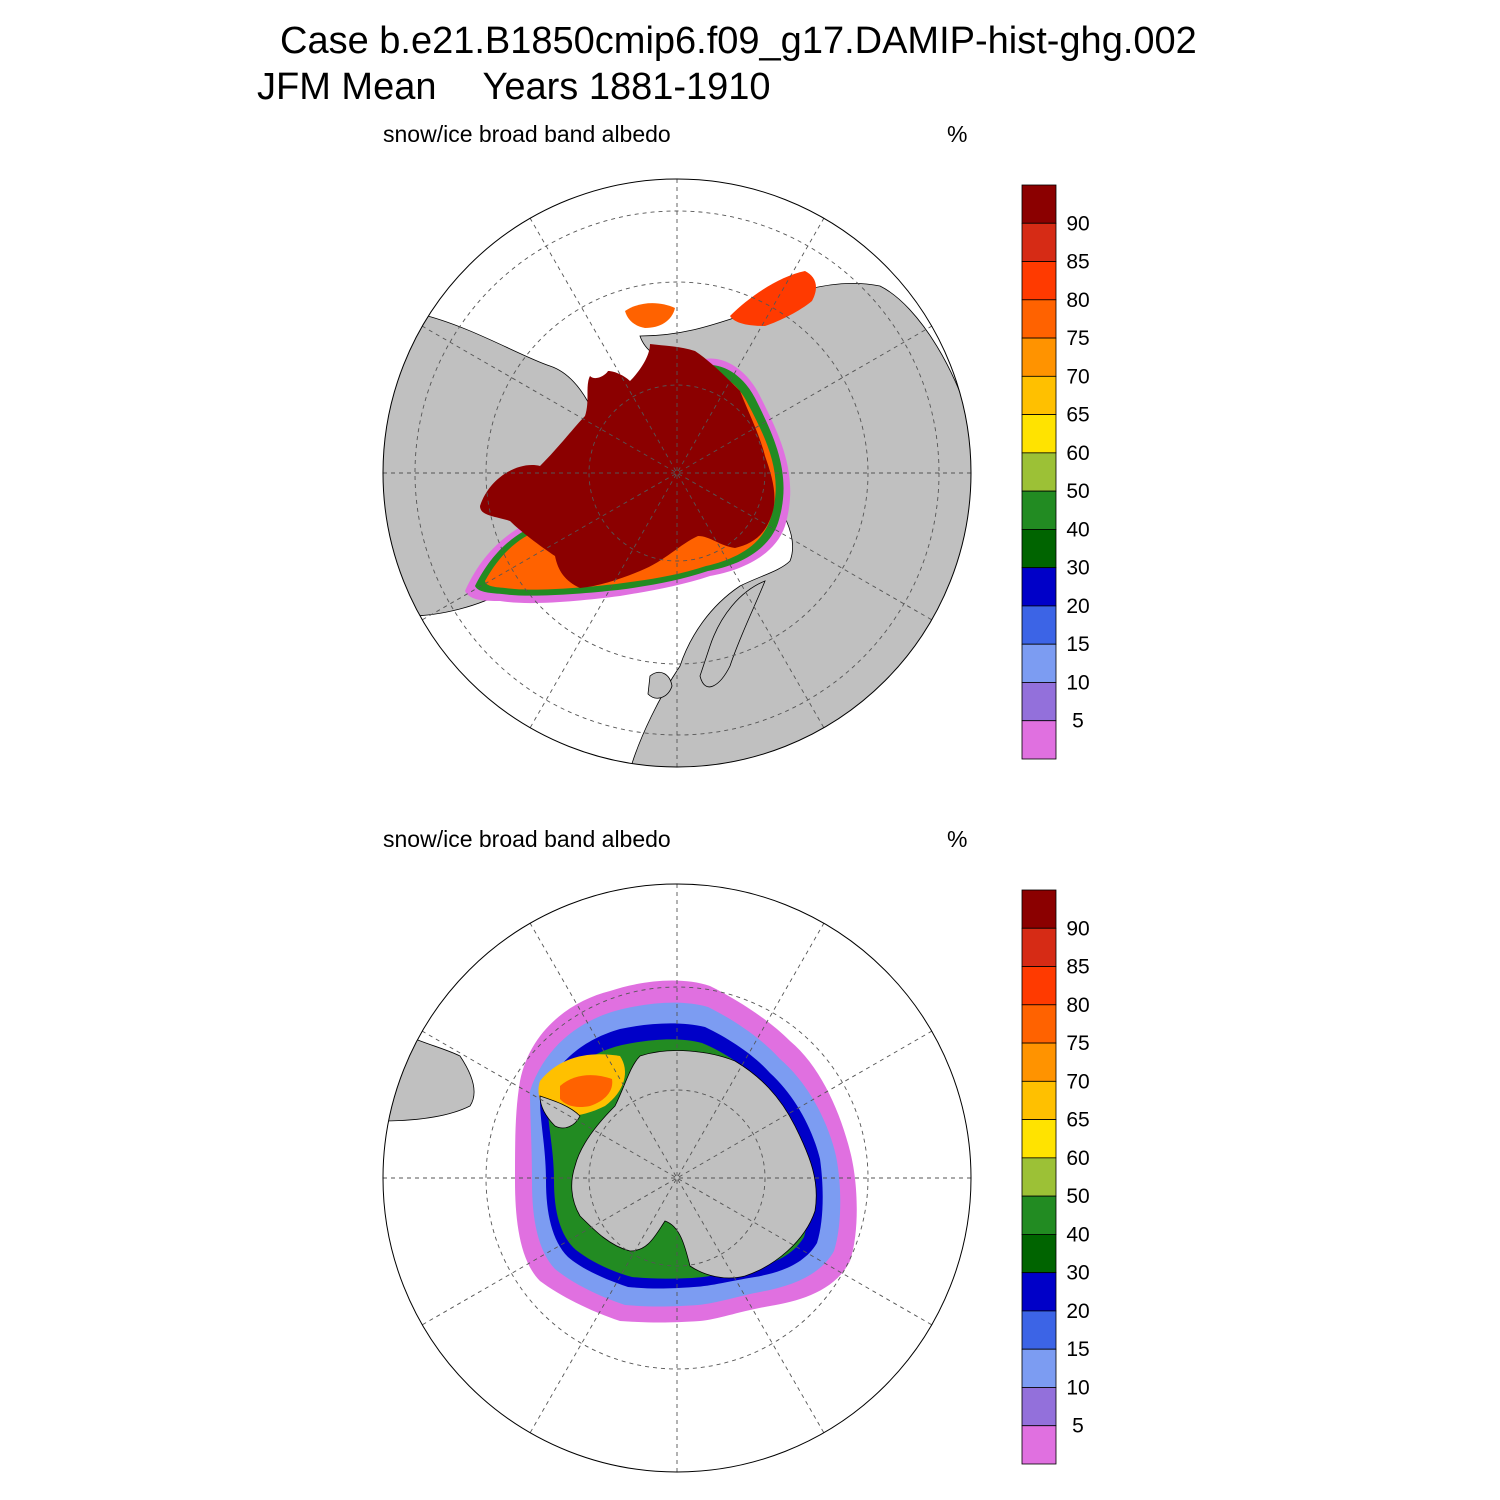 This screenshot has width=1500, height=1500. I want to click on north-ice-pack, so click(627, 466).